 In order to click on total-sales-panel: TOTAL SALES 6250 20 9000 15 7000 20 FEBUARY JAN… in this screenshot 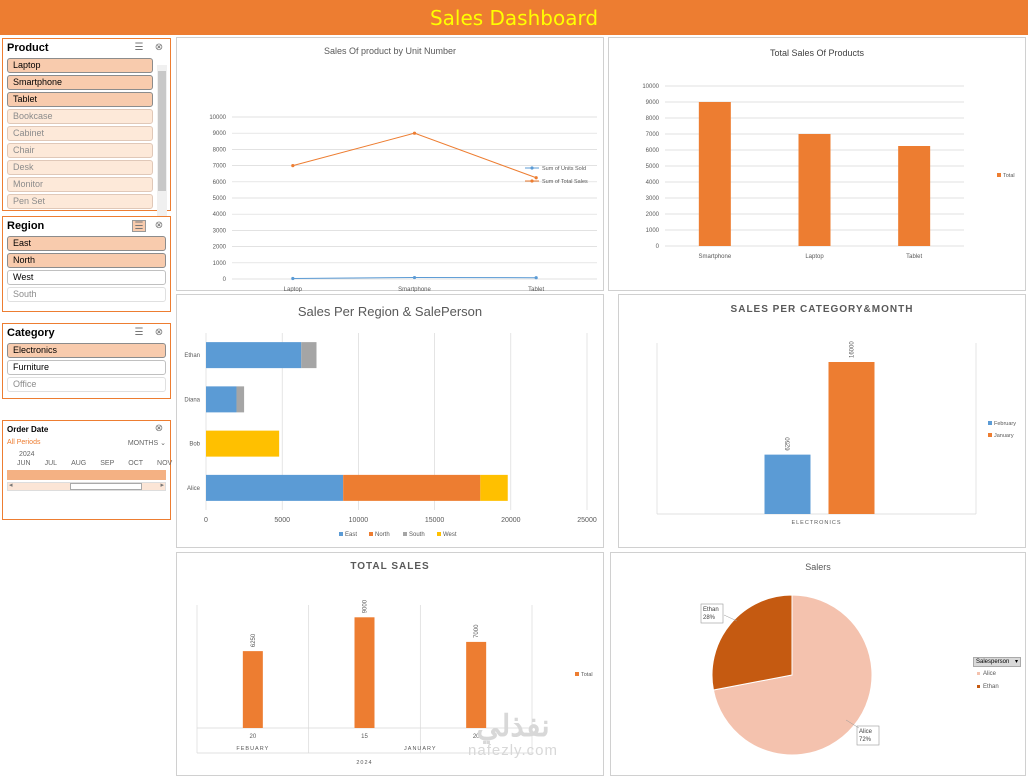, I will do `click(390, 664)`.